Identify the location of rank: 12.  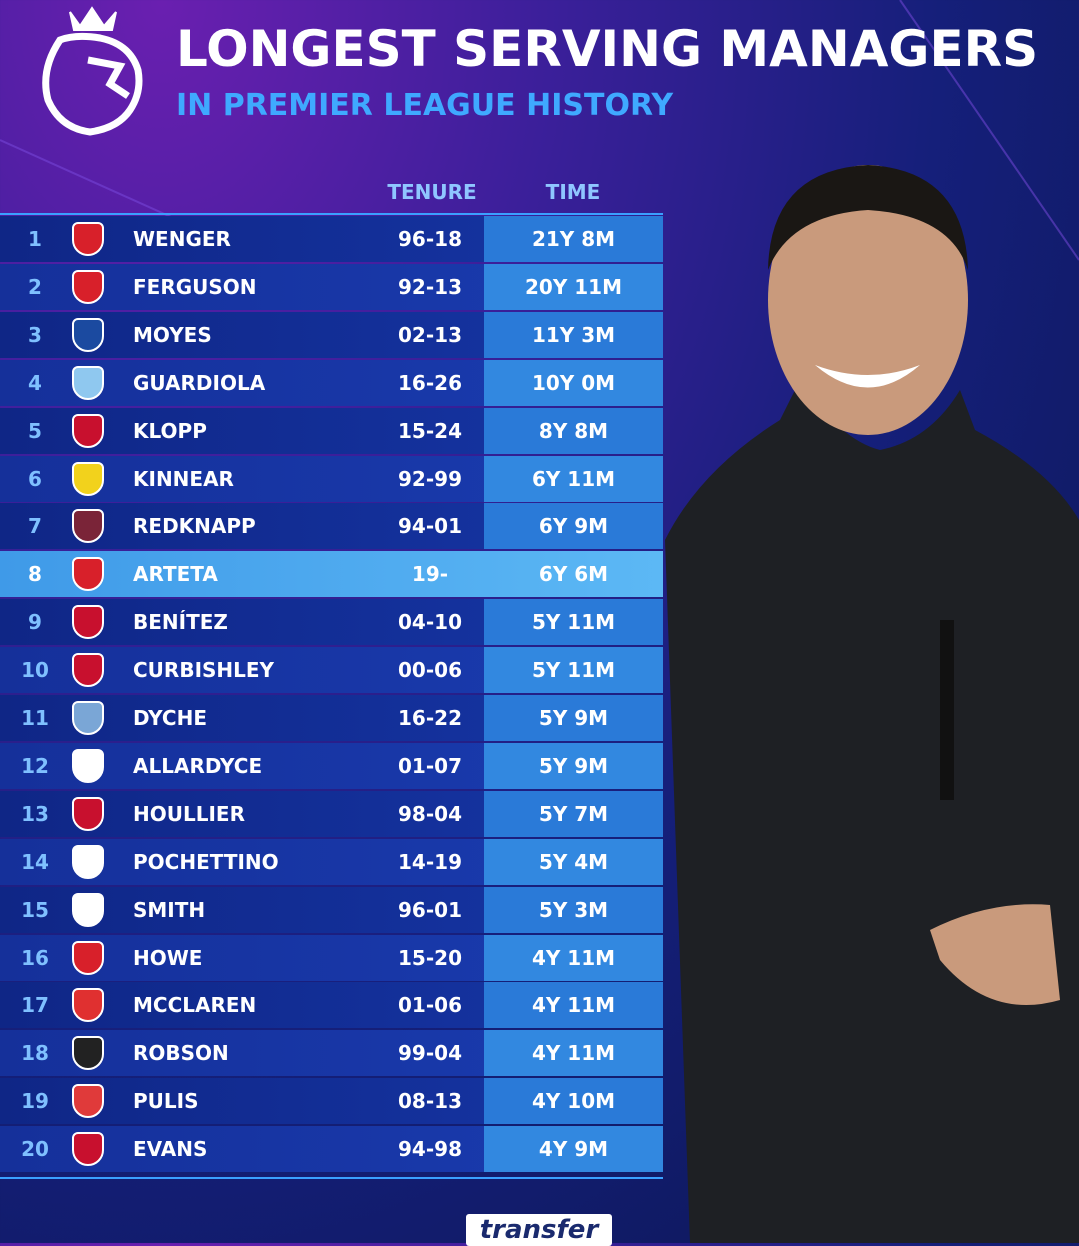
(35, 765).